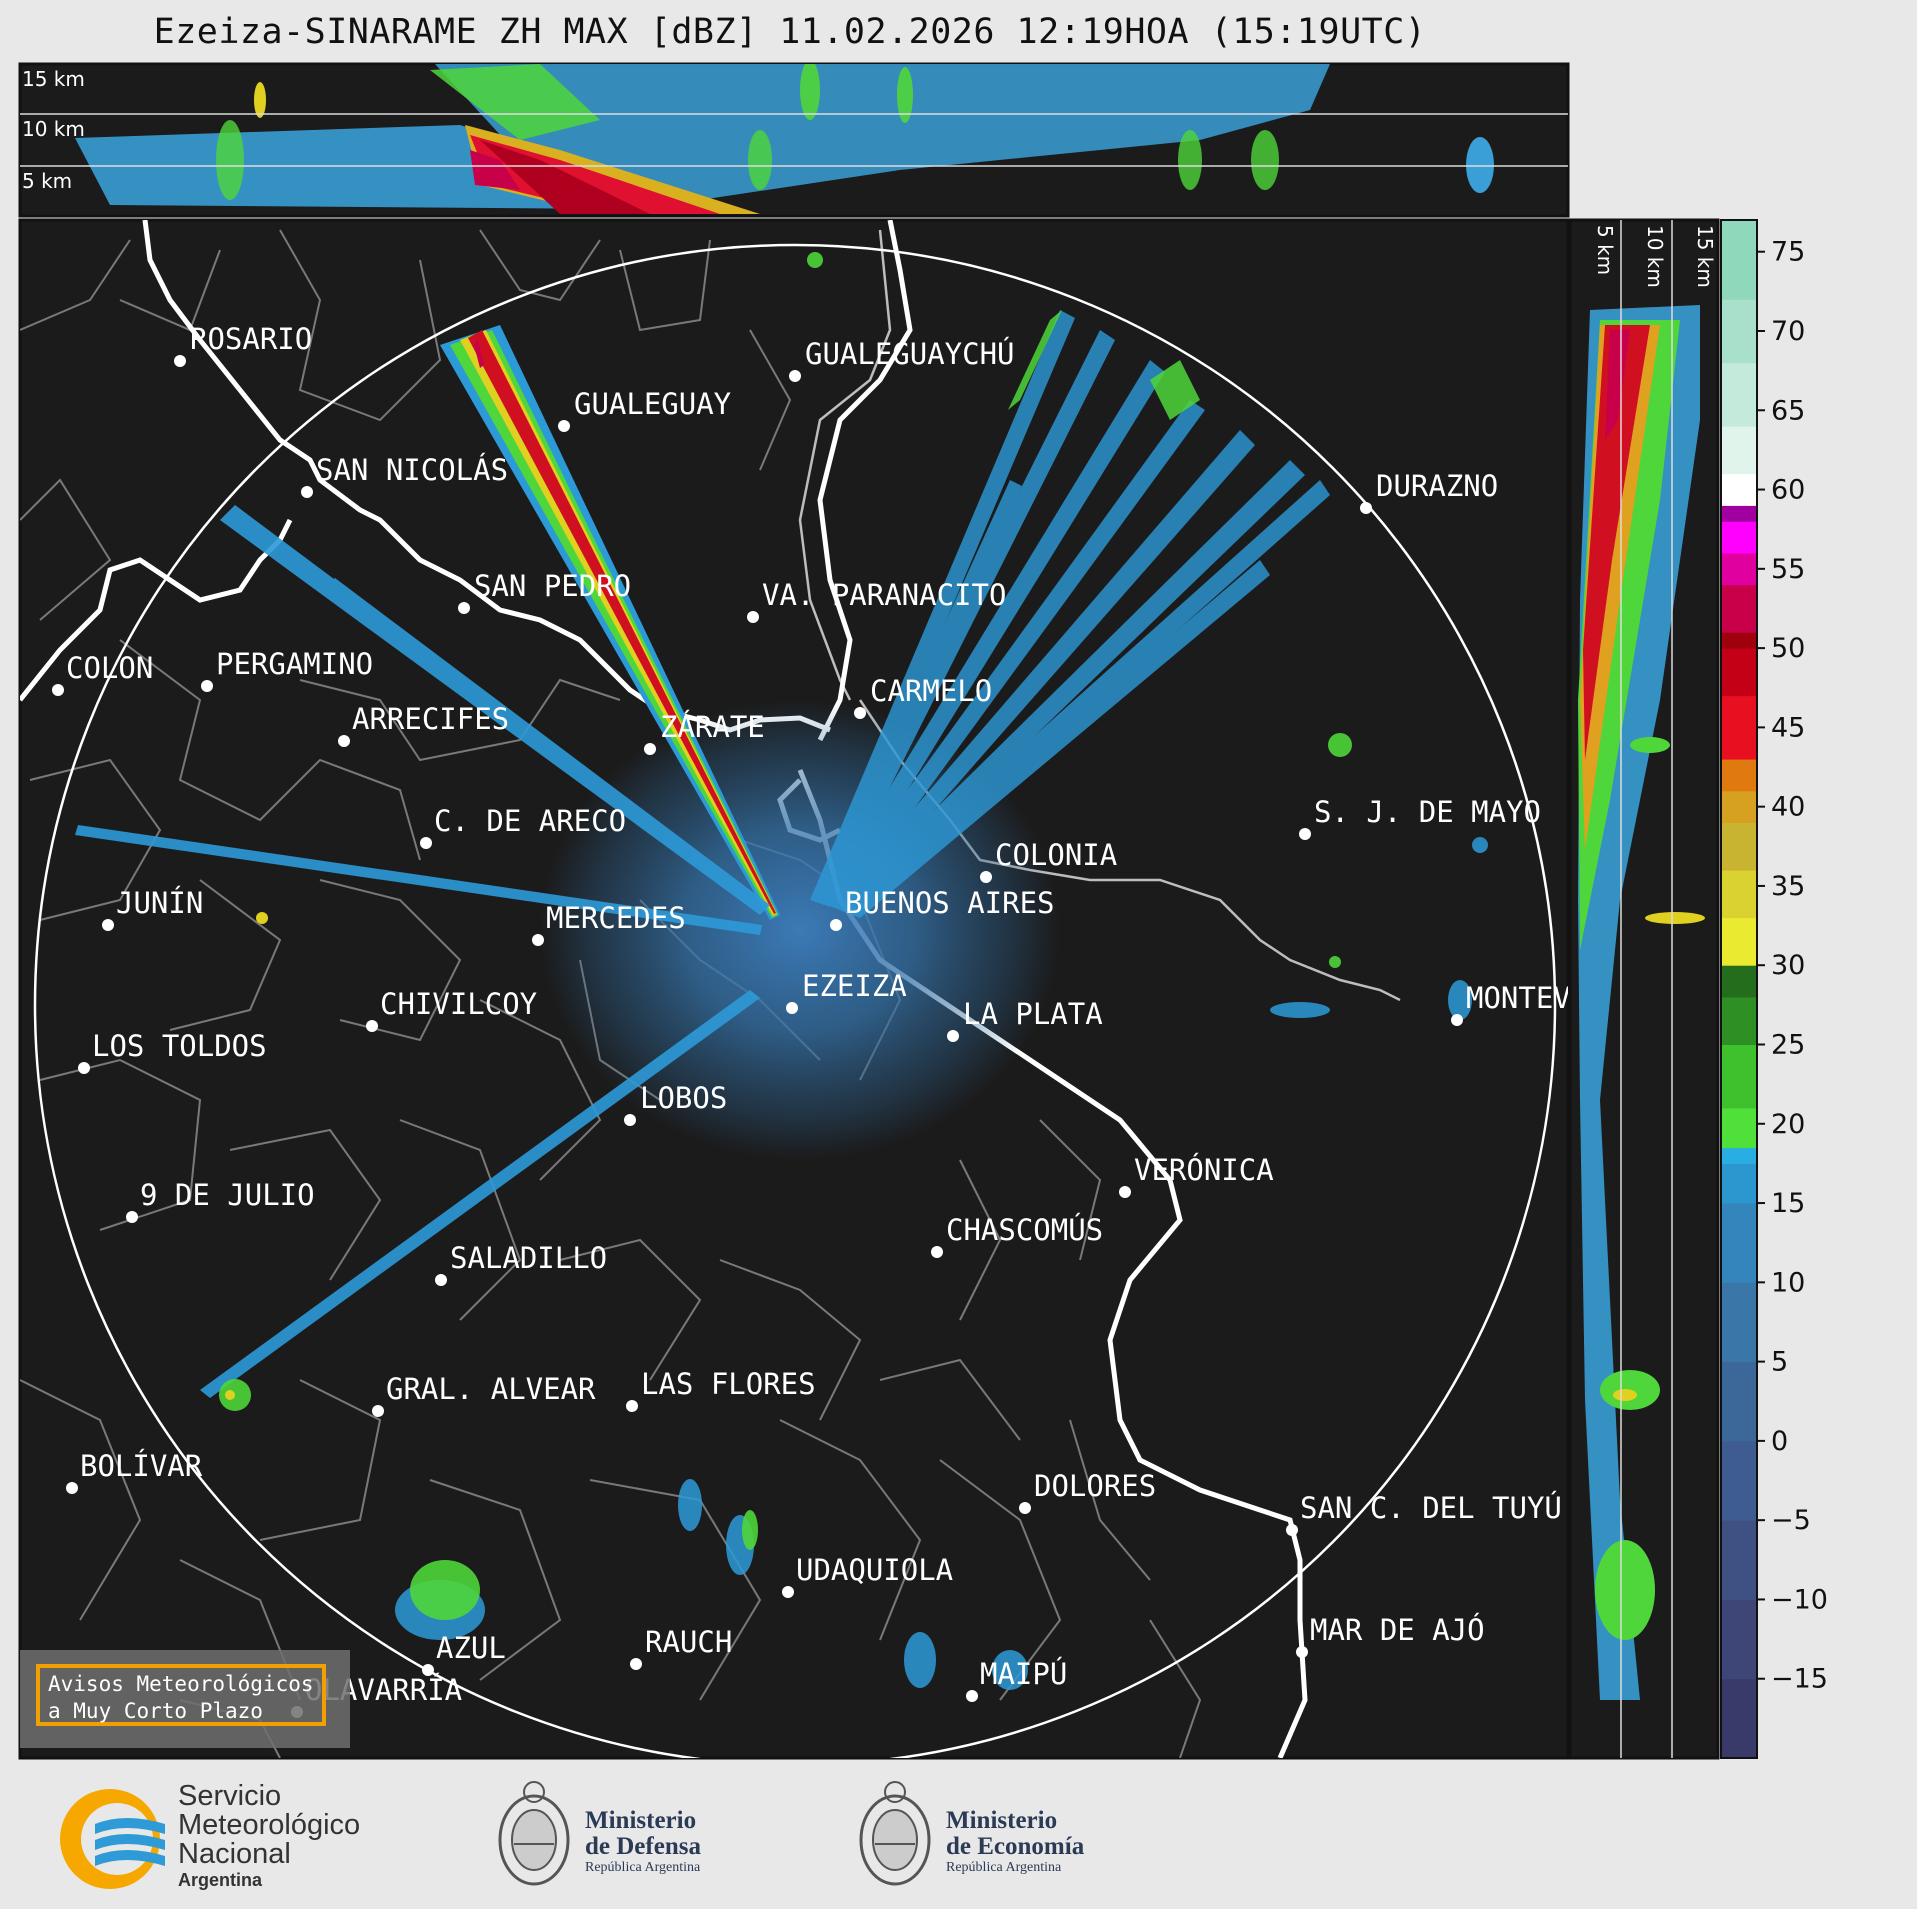  What do you see at coordinates (1023, 1674) in the screenshot?
I see `city-label-maipu: MAIPÚ` at bounding box center [1023, 1674].